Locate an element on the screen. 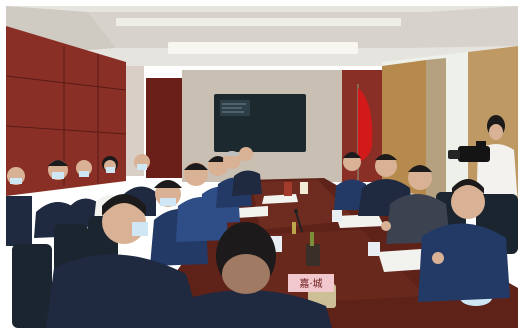  foreground-left-person is located at coordinates (124, 261).